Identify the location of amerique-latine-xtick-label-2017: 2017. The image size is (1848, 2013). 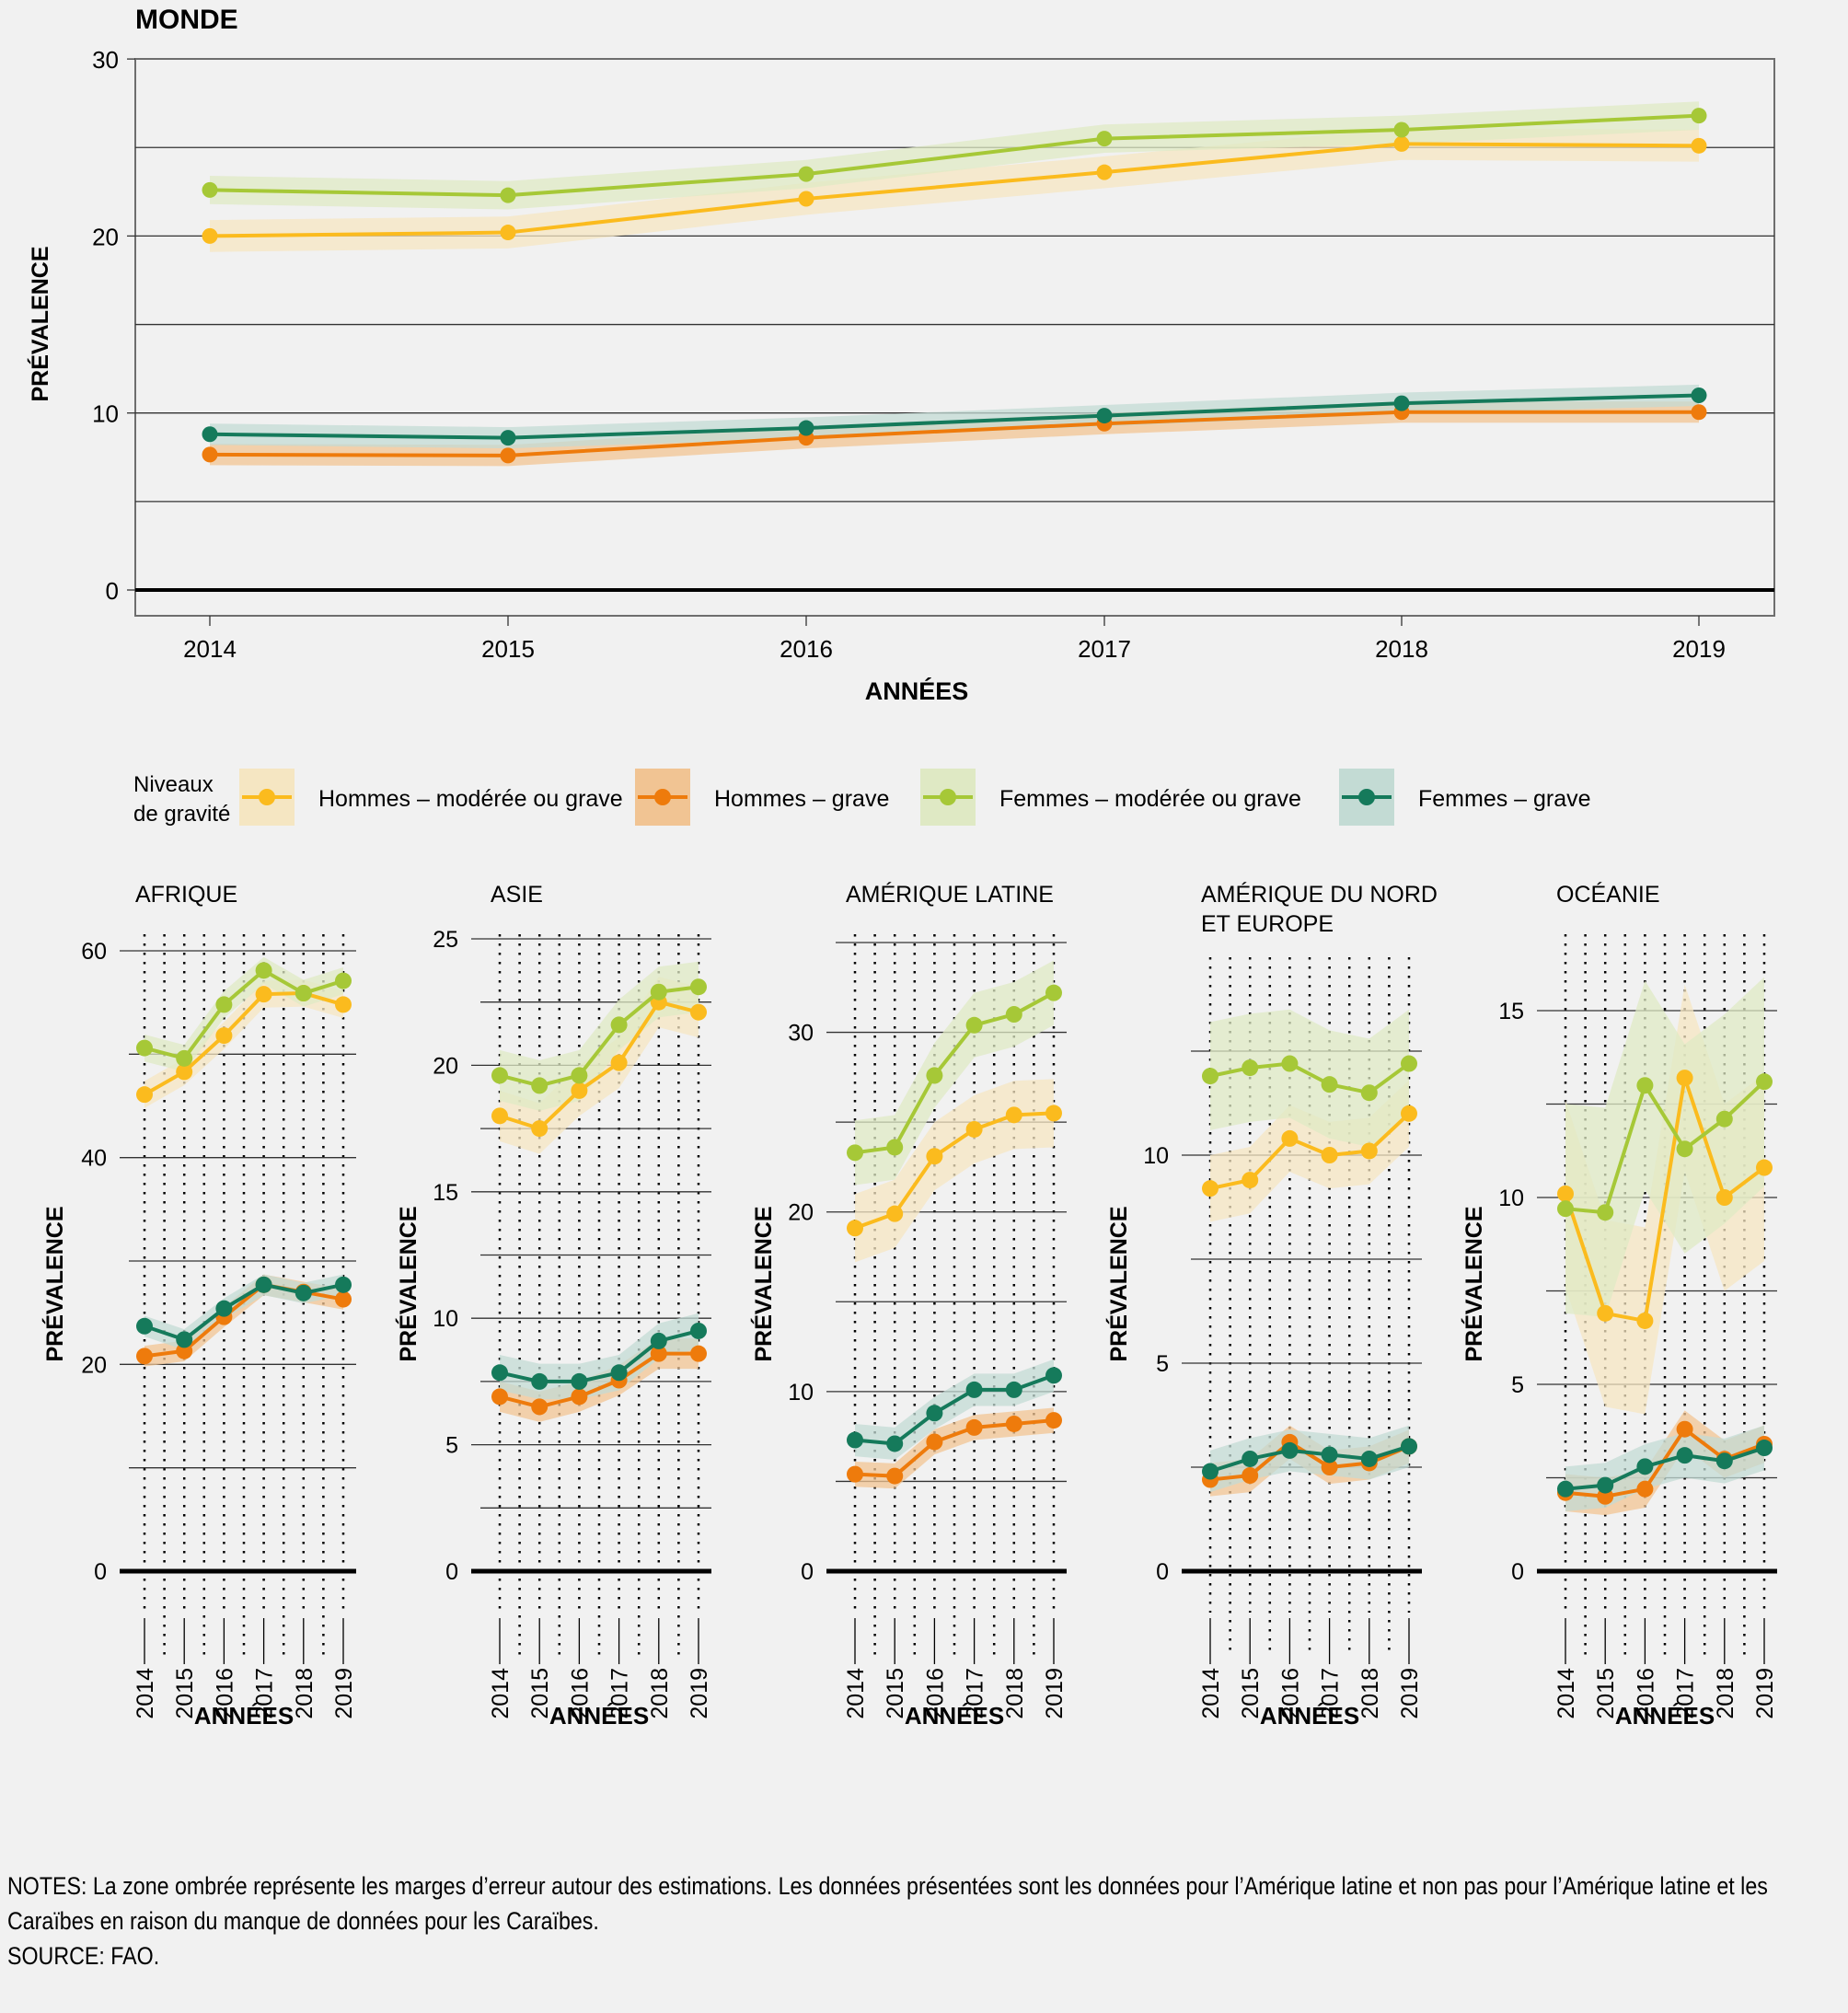
(975, 1693).